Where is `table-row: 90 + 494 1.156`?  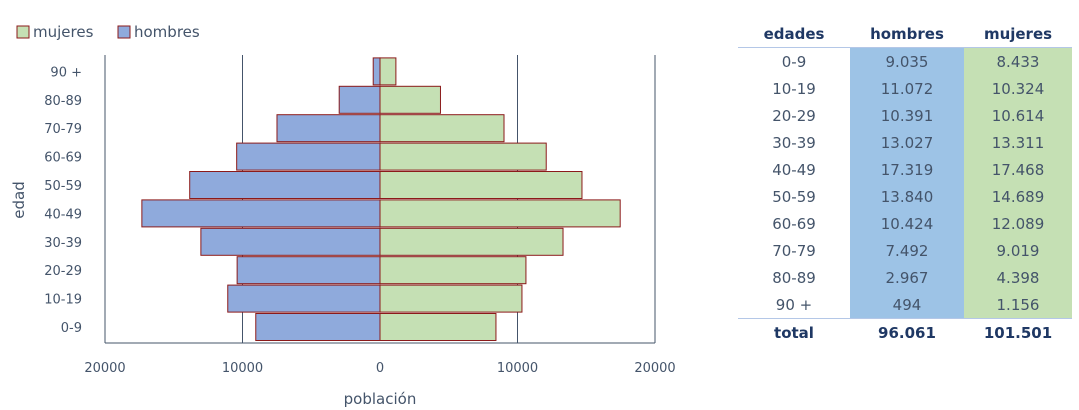
table-row: 90 + 494 1.156 is located at coordinates (905, 305).